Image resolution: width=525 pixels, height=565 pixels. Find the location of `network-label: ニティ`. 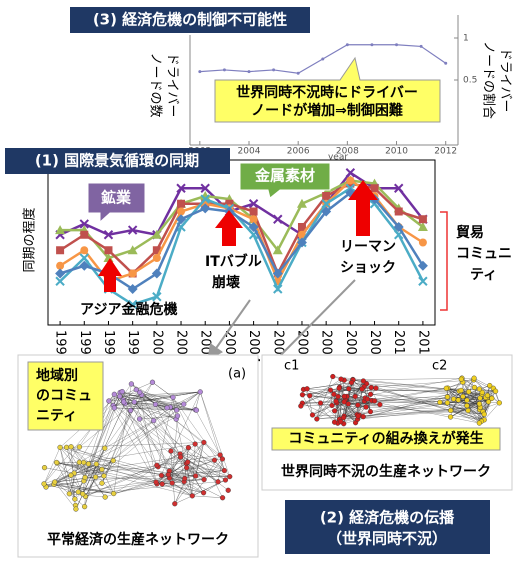

network-label: ニティ is located at coordinates (56, 416).